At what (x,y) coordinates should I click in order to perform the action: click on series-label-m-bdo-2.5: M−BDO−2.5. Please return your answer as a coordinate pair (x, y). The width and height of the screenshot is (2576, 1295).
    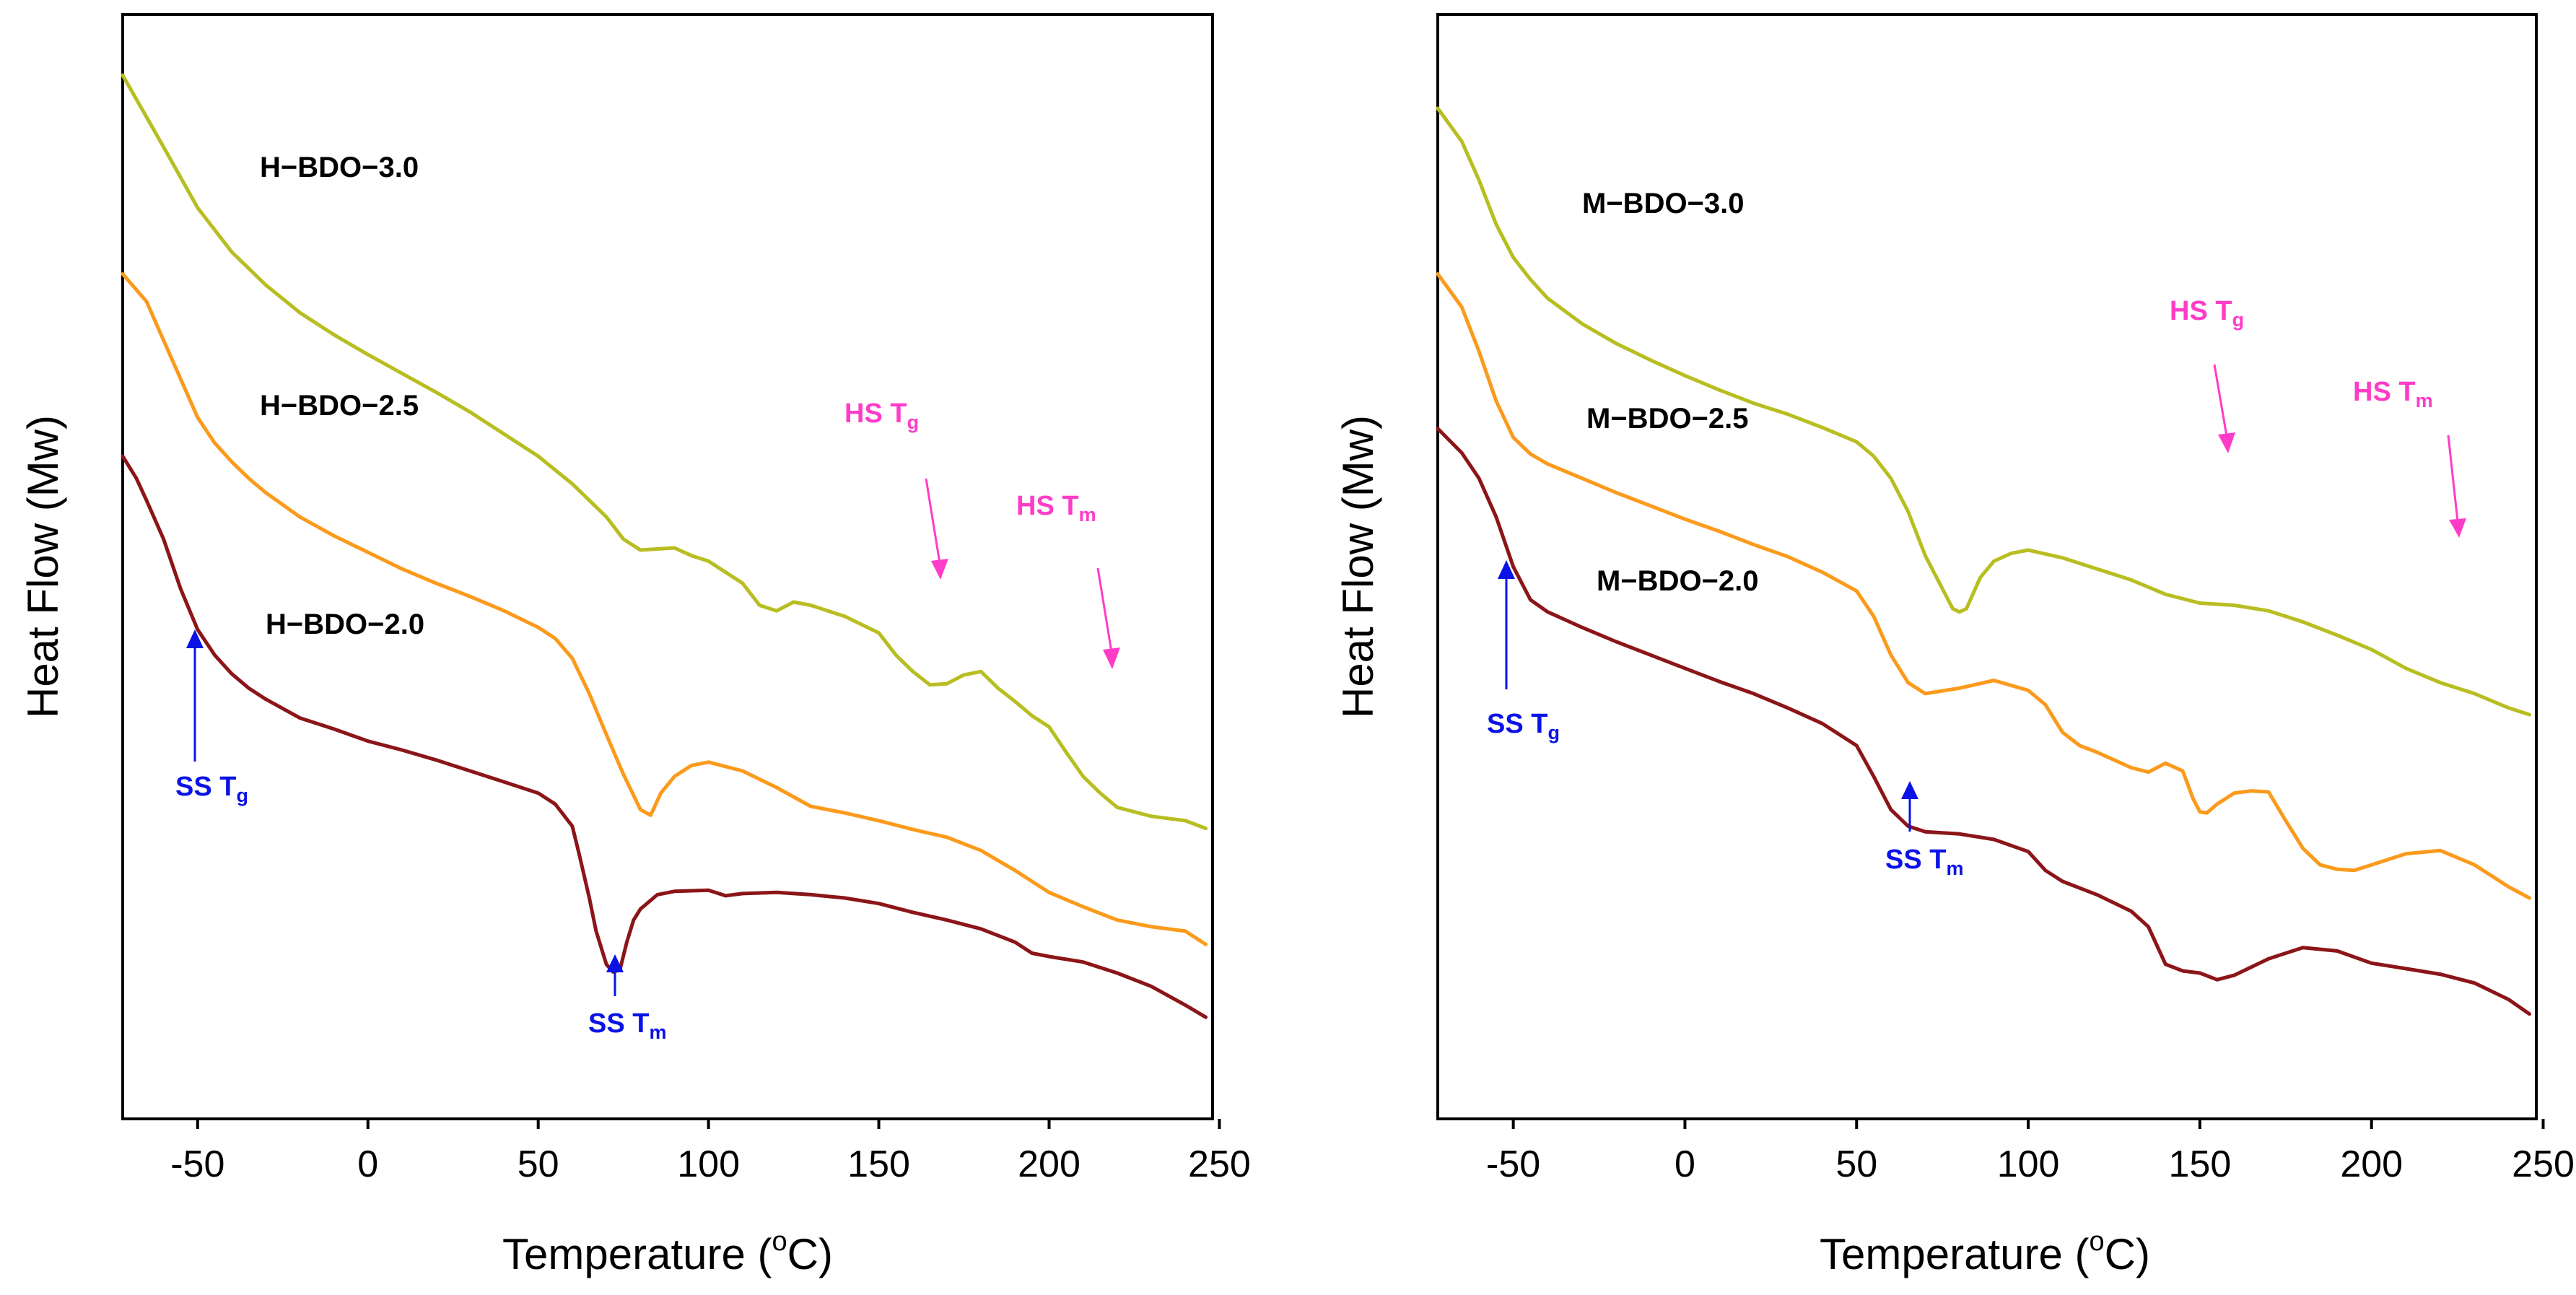
    Looking at the image, I should click on (1667, 419).